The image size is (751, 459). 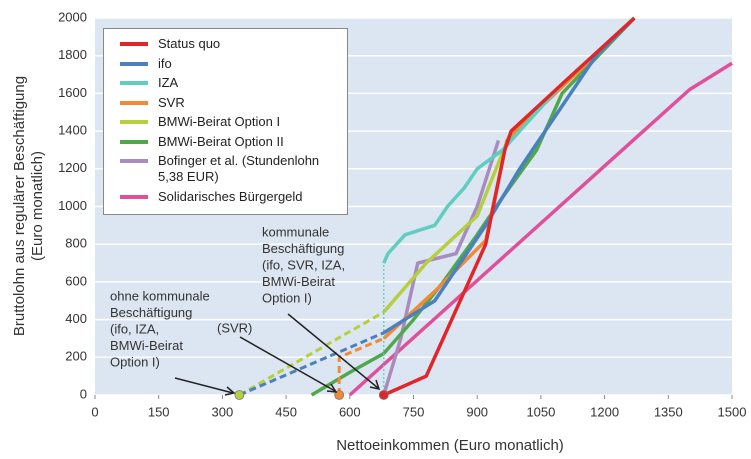 I want to click on y-tick-label: 0, so click(x=83, y=393).